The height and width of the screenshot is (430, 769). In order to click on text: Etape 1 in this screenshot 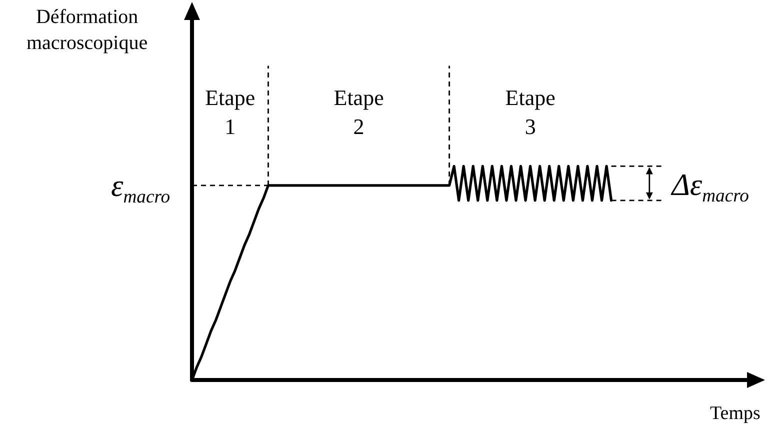, I will do `click(230, 112)`.